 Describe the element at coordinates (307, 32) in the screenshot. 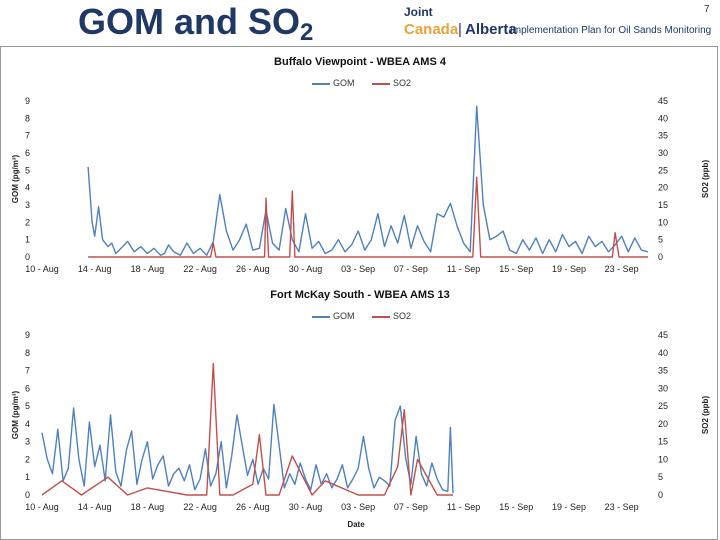

I see `title-subscript: 2` at that location.